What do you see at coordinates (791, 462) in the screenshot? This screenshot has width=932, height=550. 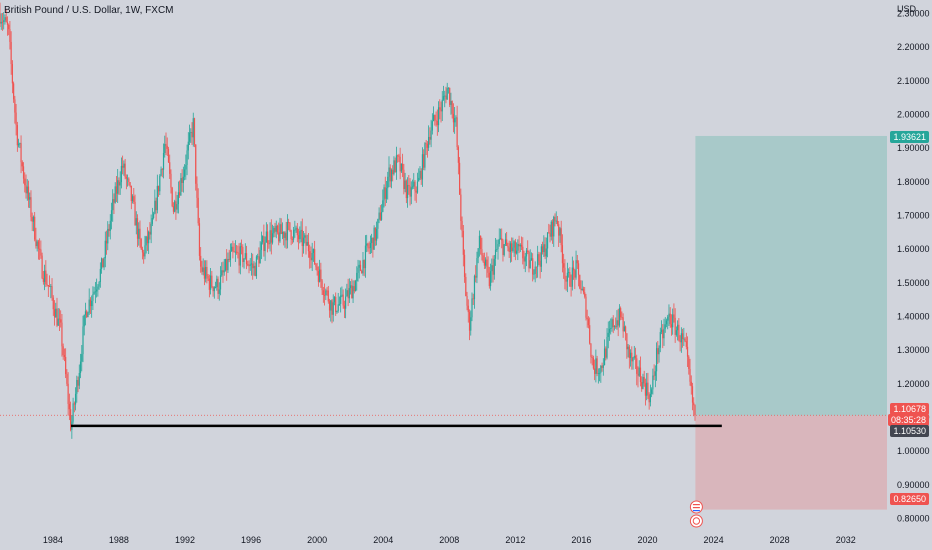 I see `stop-zone` at bounding box center [791, 462].